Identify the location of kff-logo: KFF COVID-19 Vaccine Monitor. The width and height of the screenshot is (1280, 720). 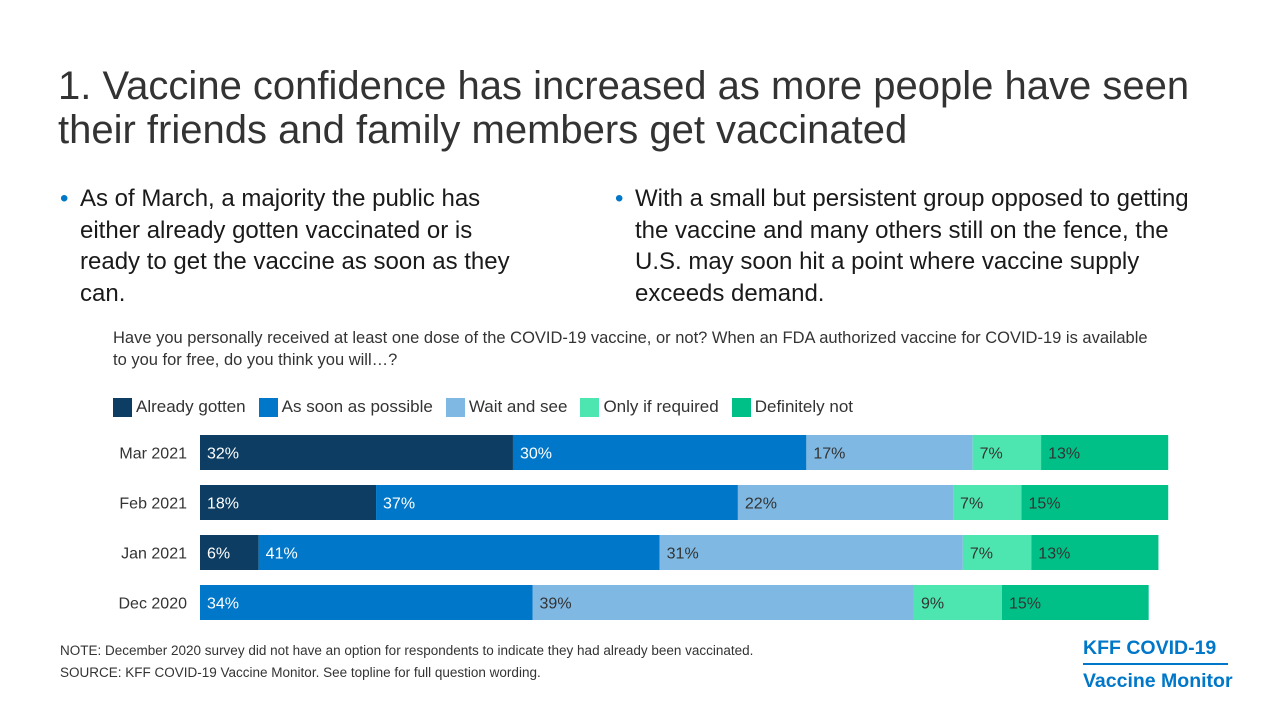
(1165, 664).